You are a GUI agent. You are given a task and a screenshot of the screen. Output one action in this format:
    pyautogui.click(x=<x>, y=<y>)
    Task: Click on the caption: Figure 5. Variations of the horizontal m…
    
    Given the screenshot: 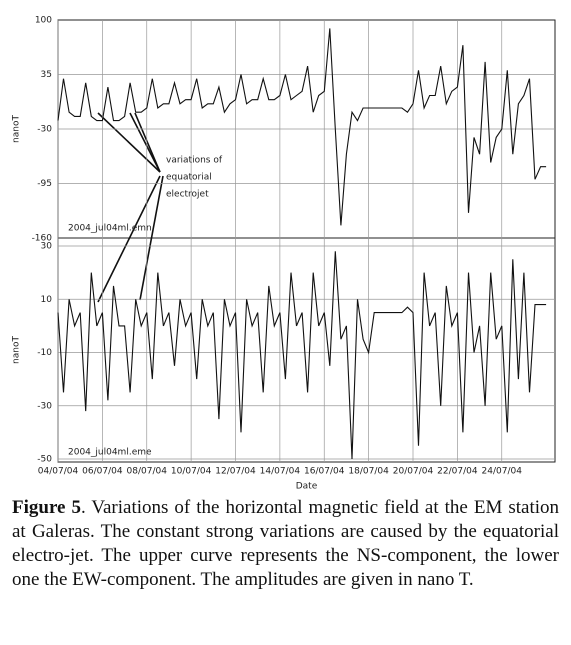 What is the action you would take?
    pyautogui.click(x=285, y=544)
    